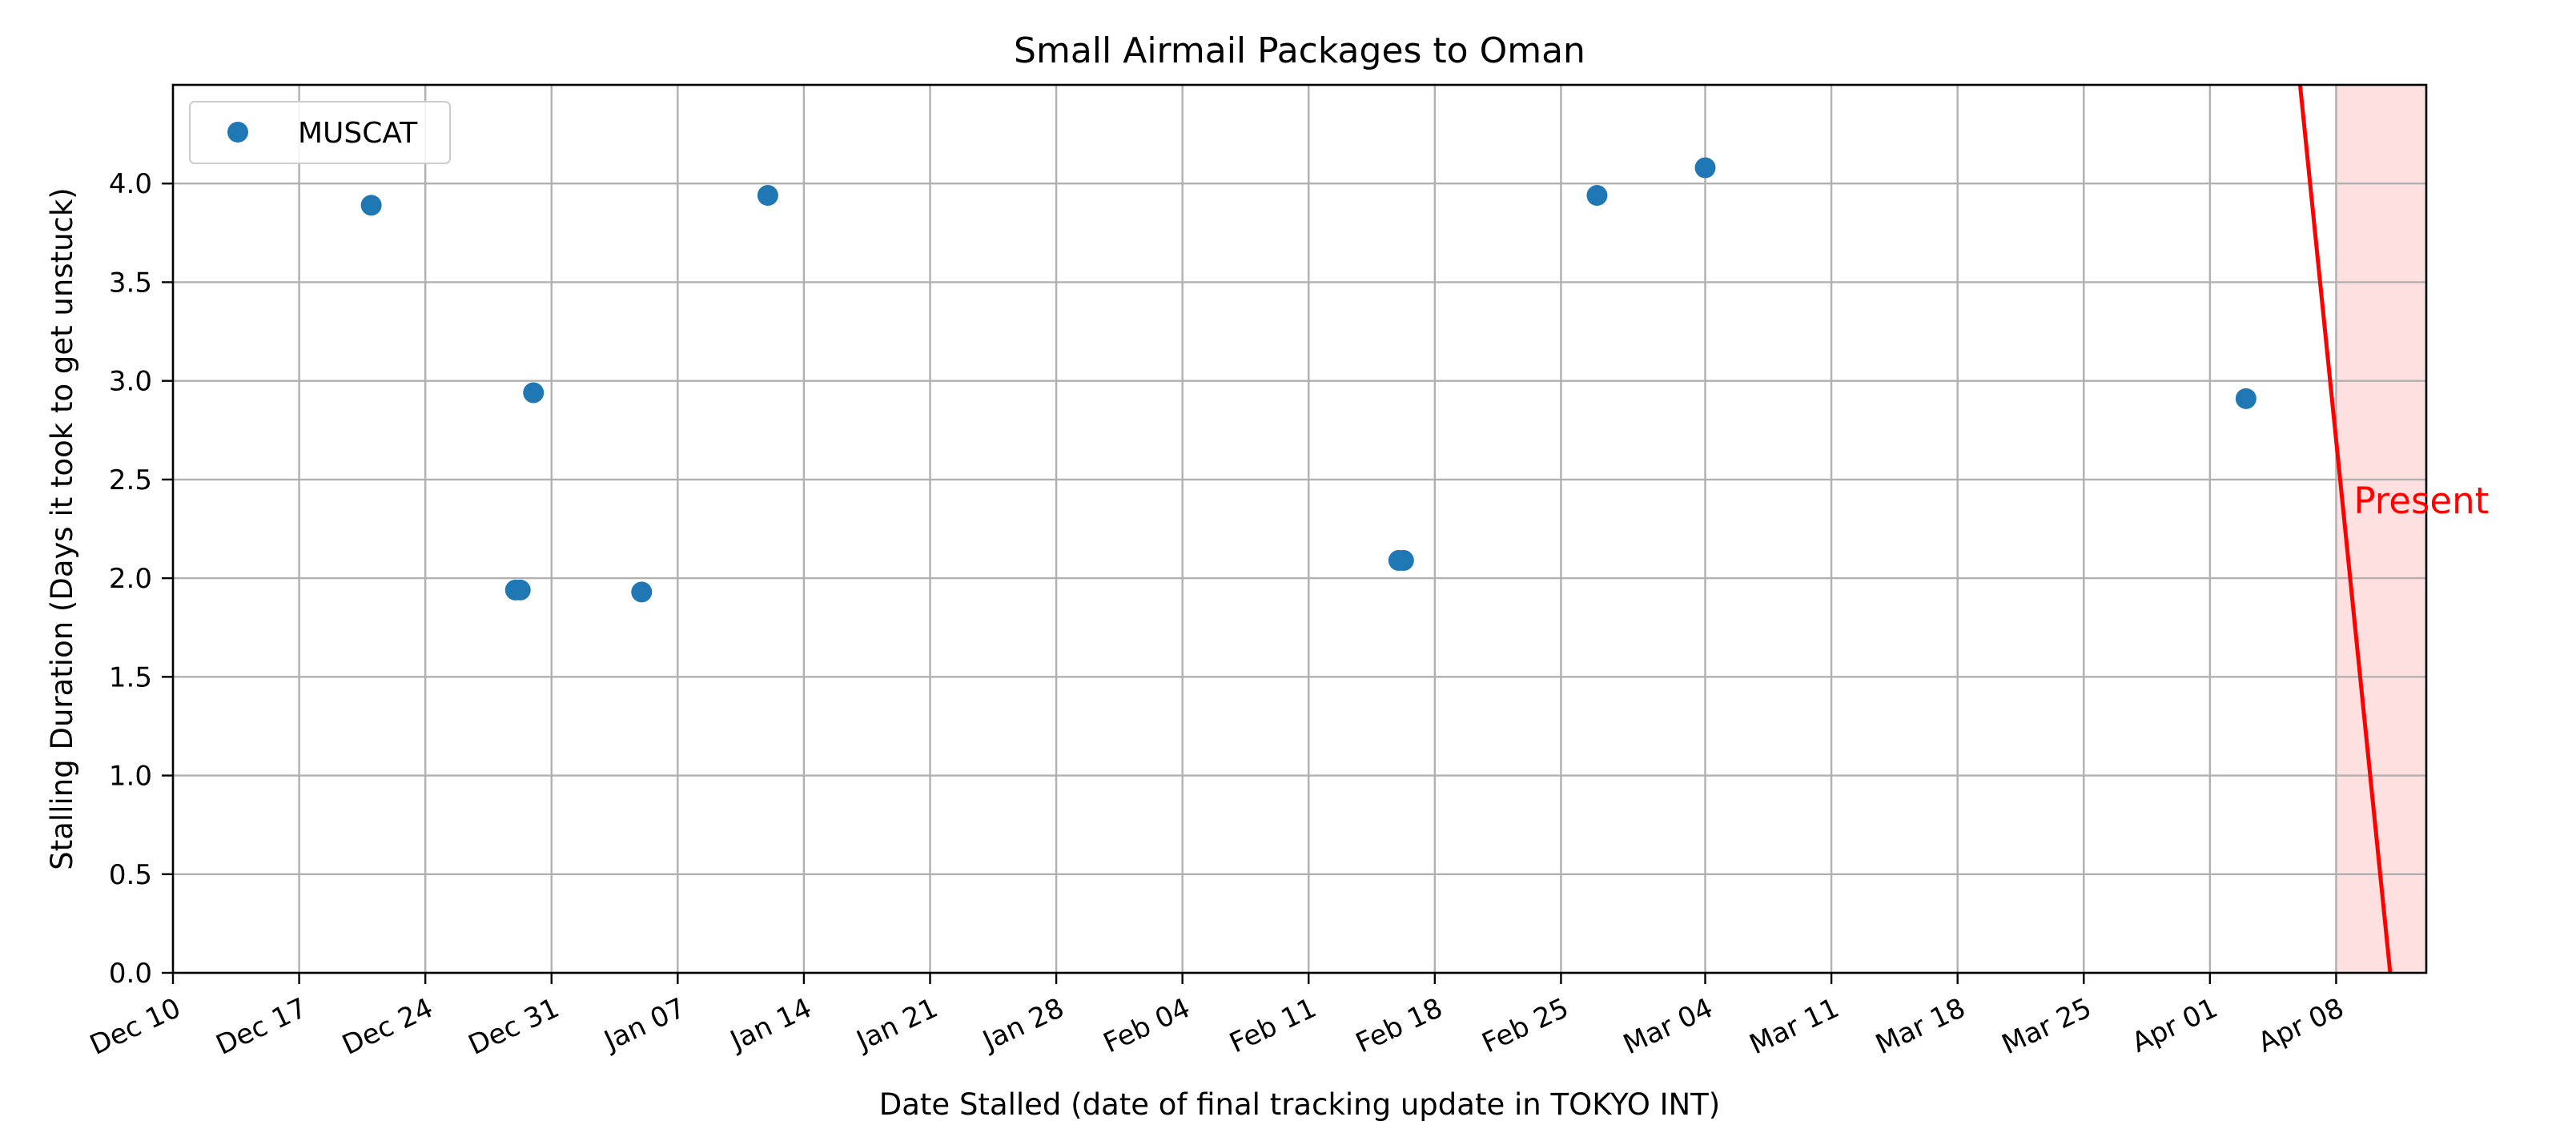  Describe the element at coordinates (644, 1025) in the screenshot. I see `x-tick-label: Jan 07` at that location.